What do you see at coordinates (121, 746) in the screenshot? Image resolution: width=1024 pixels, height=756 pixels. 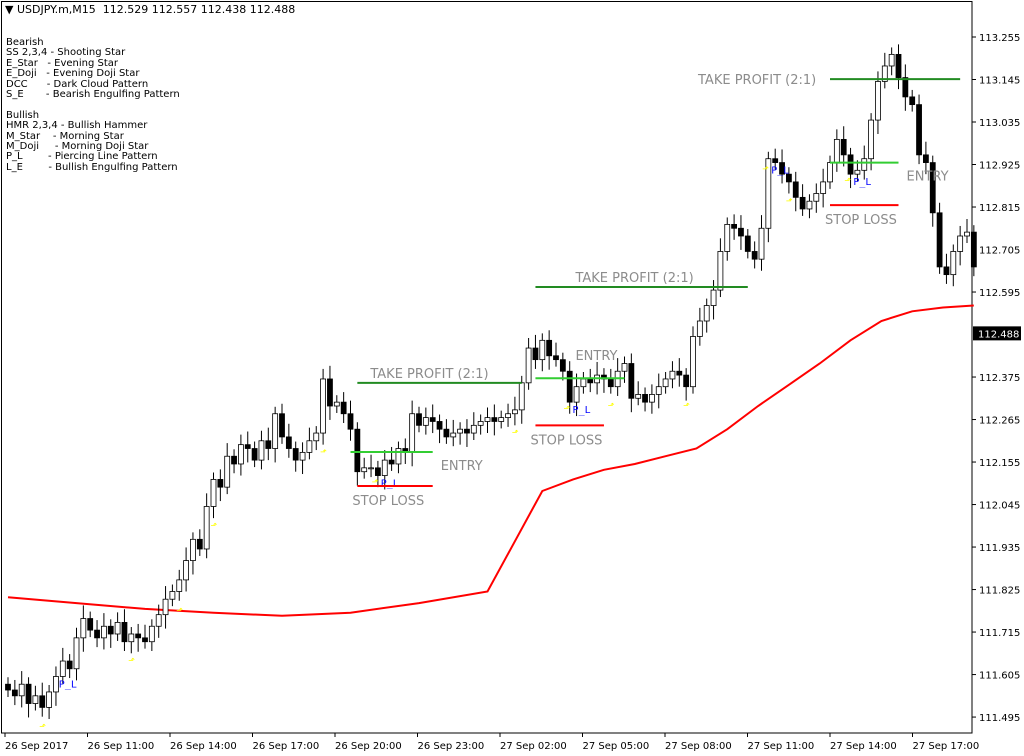 I see `x-tick-label: 26 Sep 11:00` at bounding box center [121, 746].